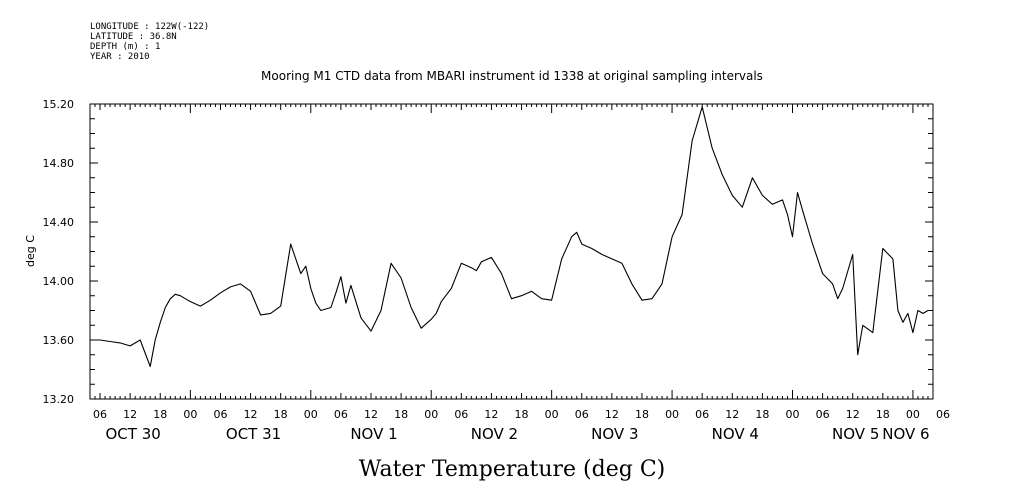 The height and width of the screenshot is (504, 1009). I want to click on y-axis-label: deg C, so click(30, 251).